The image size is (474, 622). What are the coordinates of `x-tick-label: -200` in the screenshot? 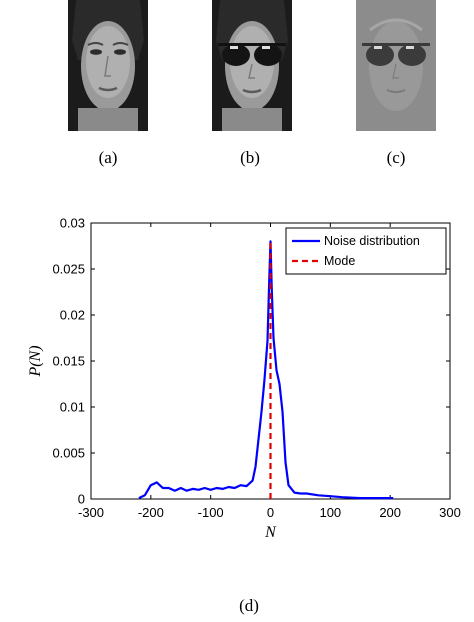 It's located at (151, 512).